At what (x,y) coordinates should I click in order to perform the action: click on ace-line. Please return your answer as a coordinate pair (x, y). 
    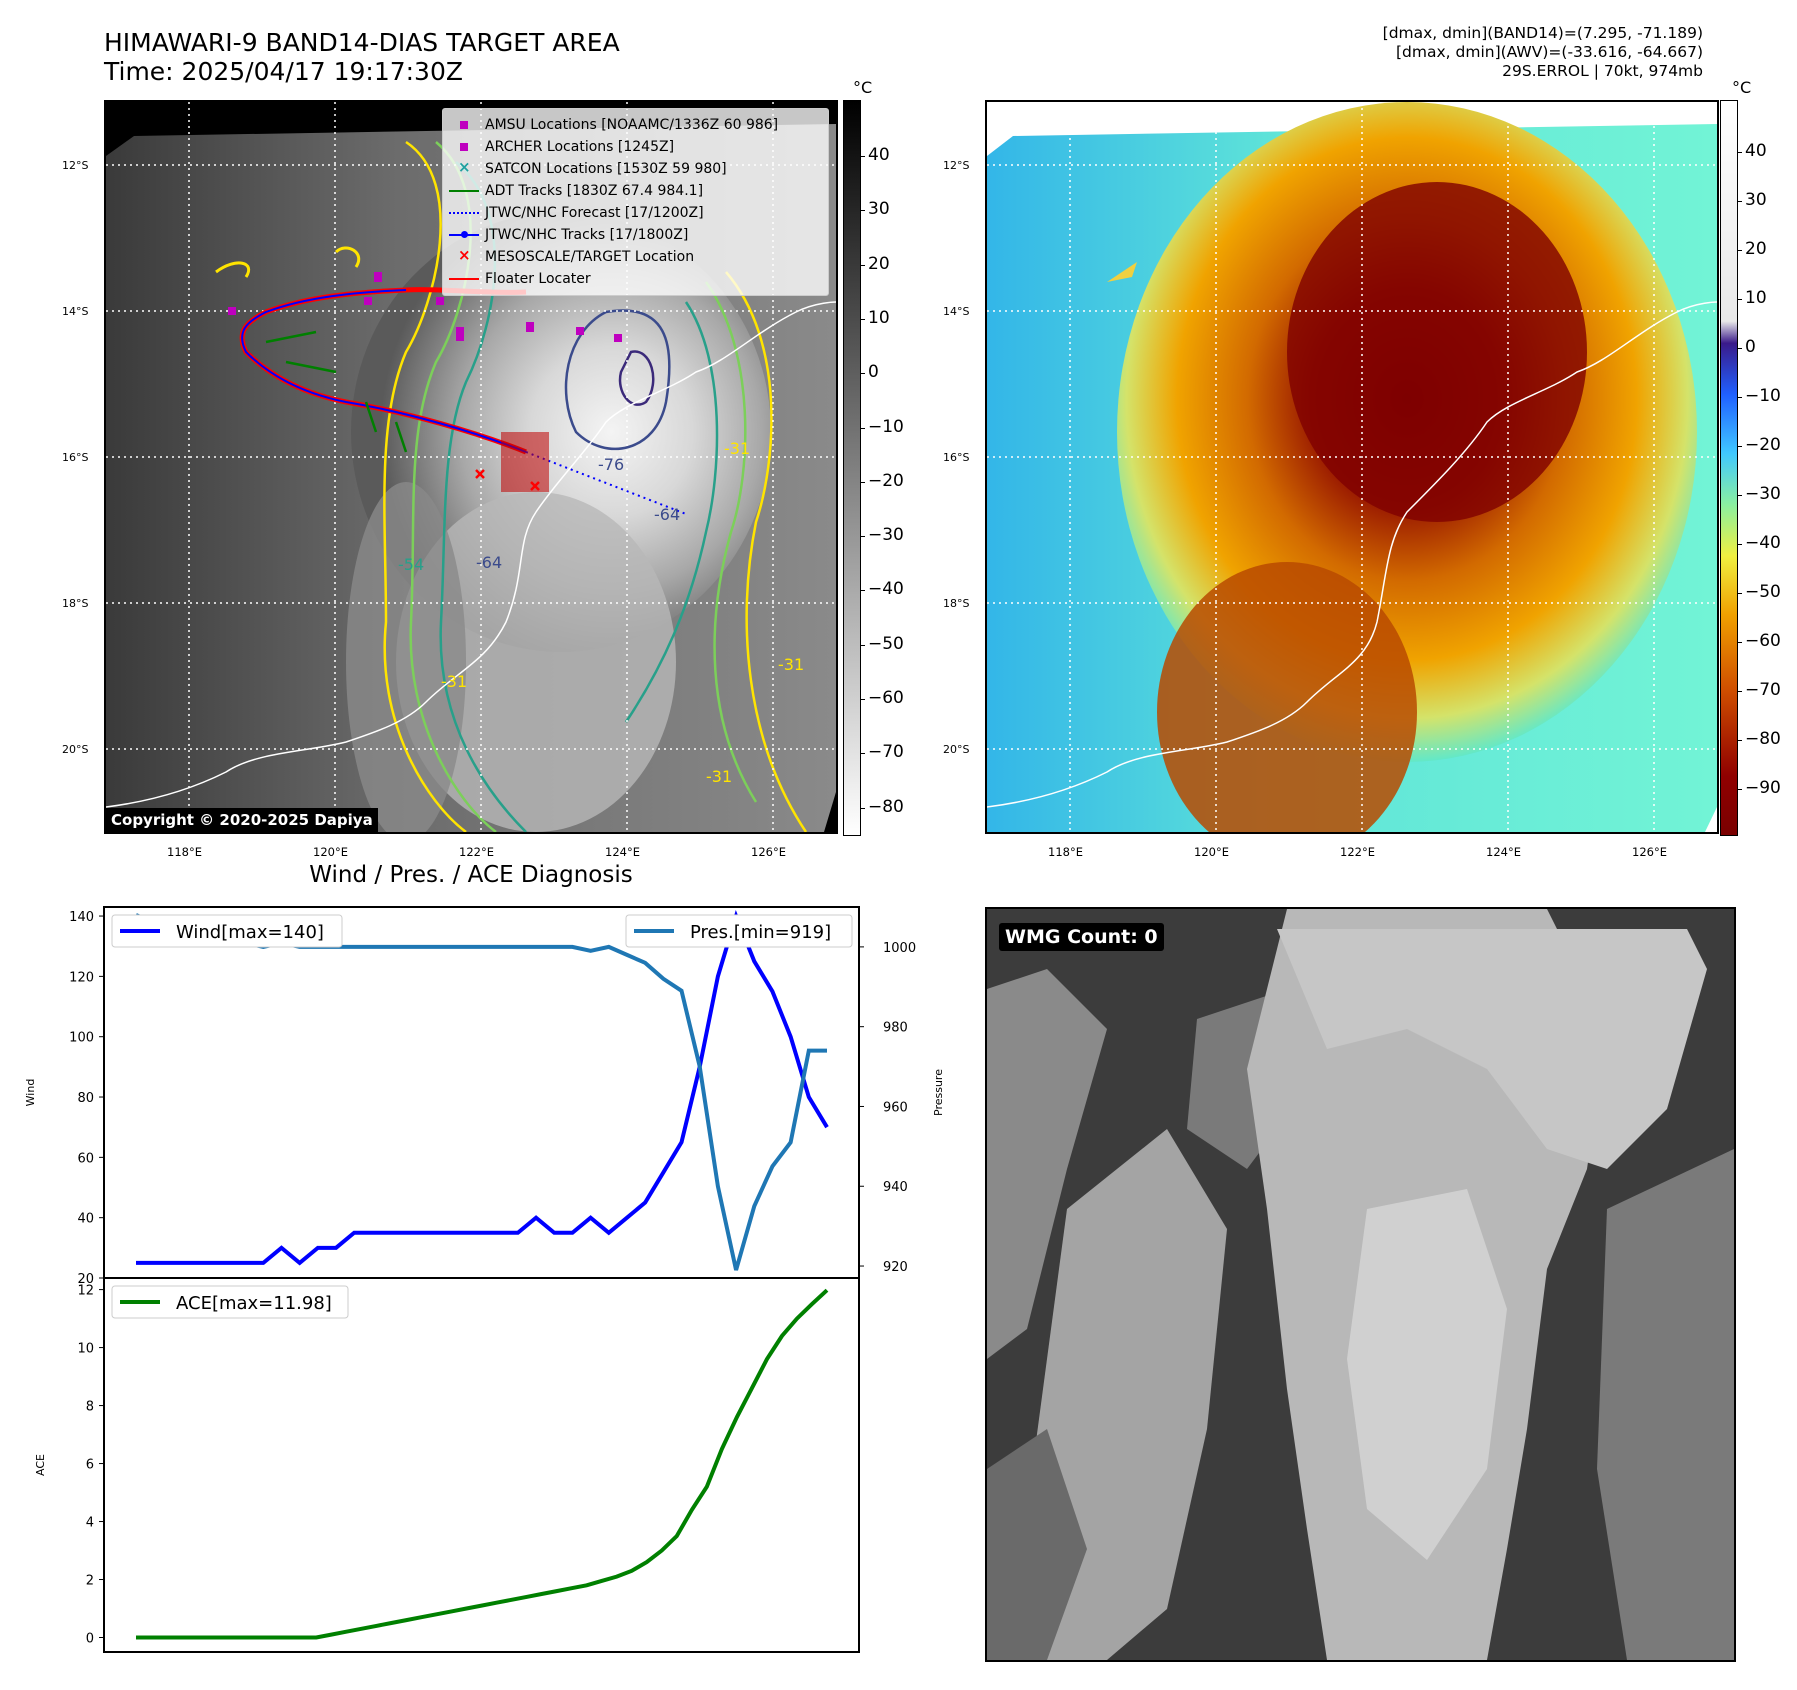
    Looking at the image, I should click on (482, 1464).